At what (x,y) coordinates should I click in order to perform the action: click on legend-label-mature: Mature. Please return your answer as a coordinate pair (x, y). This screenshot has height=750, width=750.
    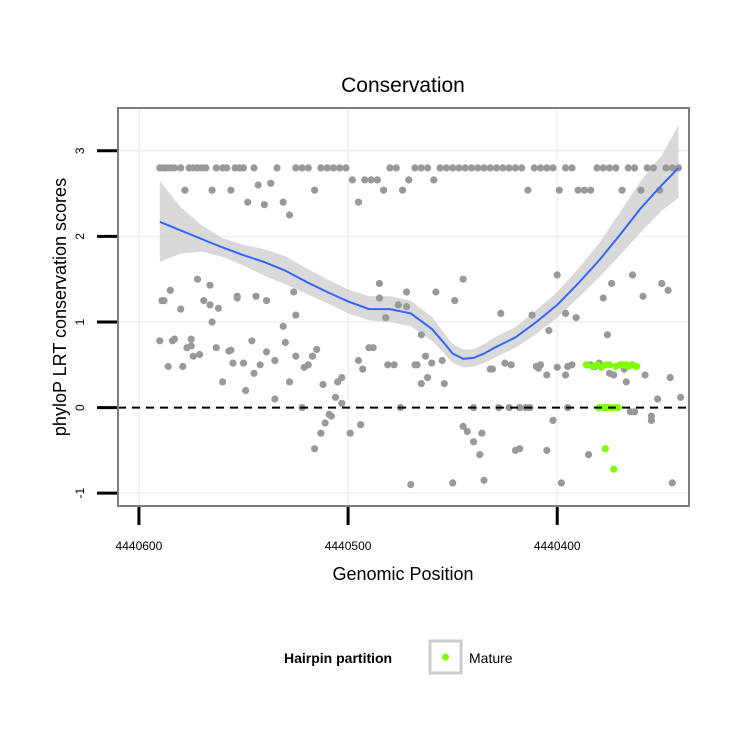
    Looking at the image, I should click on (491, 658).